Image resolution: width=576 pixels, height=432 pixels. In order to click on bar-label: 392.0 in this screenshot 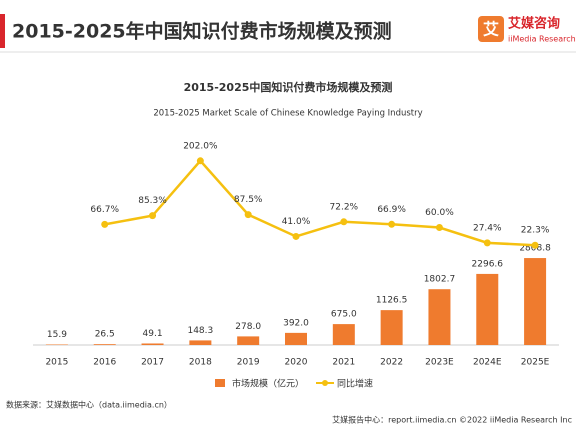, I will do `click(296, 323)`.